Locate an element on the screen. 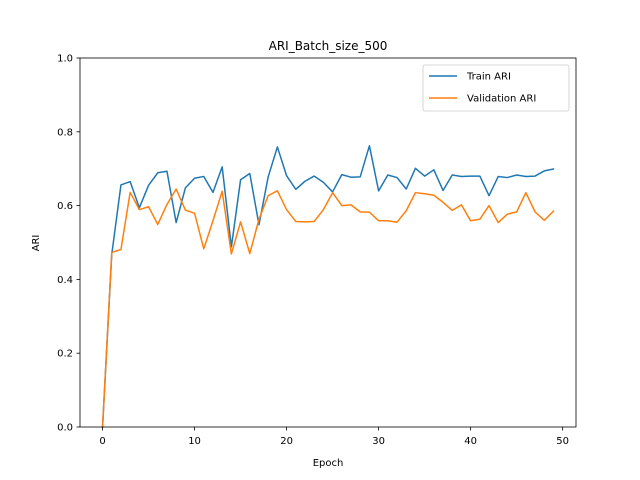 The width and height of the screenshot is (640, 480). legend-label-1: Validation ARI is located at coordinates (501, 99).